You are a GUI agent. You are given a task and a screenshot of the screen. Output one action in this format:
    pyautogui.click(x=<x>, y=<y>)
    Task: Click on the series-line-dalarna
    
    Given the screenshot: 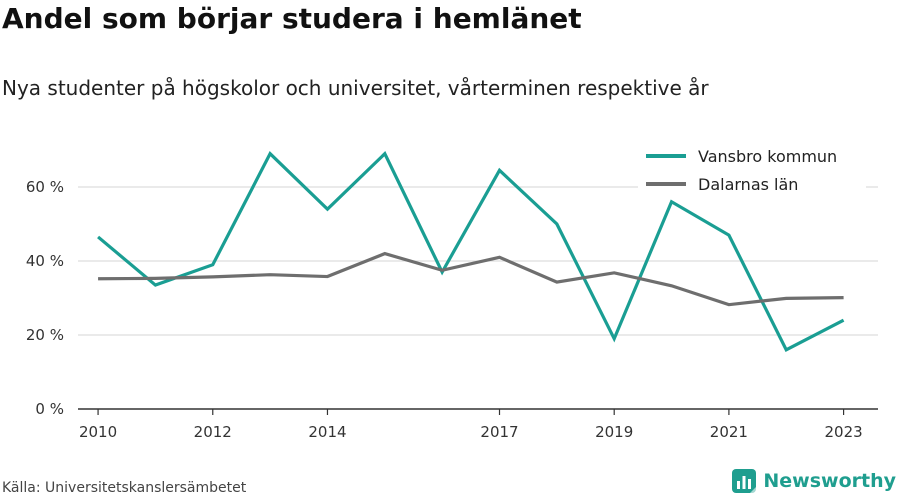 What is the action you would take?
    pyautogui.click(x=471, y=279)
    